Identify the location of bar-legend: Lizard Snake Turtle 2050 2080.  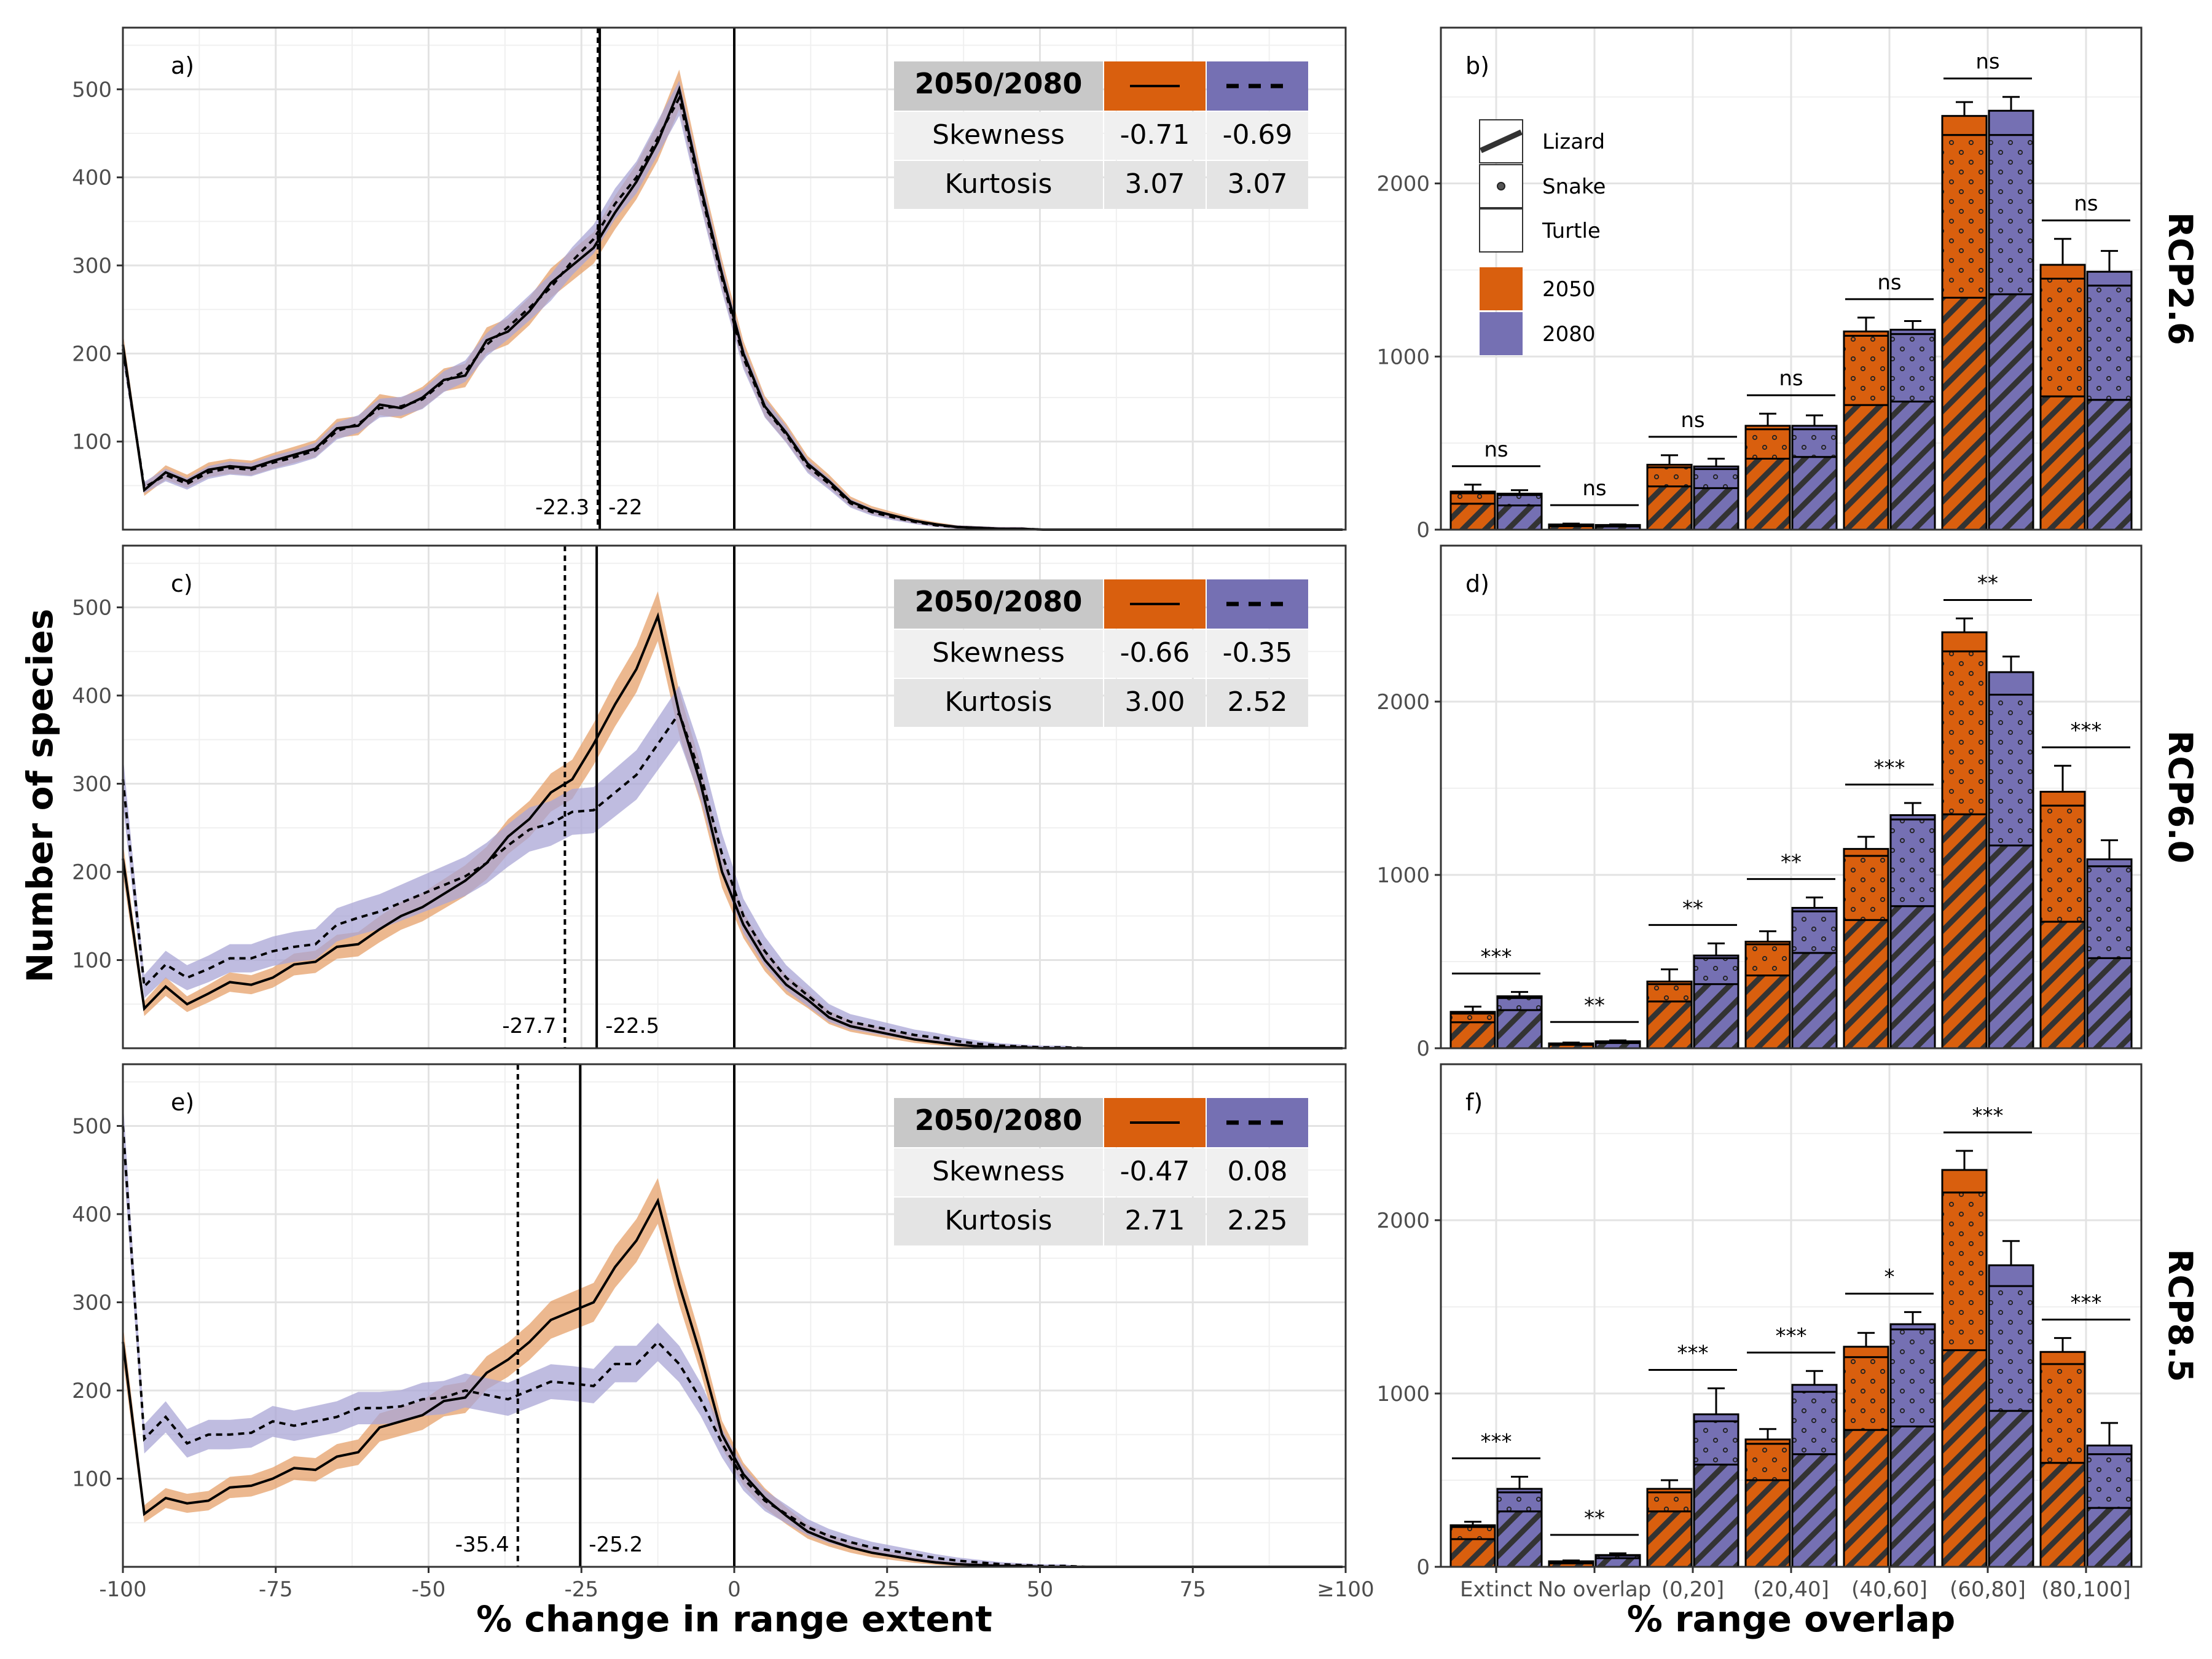
(1542, 237).